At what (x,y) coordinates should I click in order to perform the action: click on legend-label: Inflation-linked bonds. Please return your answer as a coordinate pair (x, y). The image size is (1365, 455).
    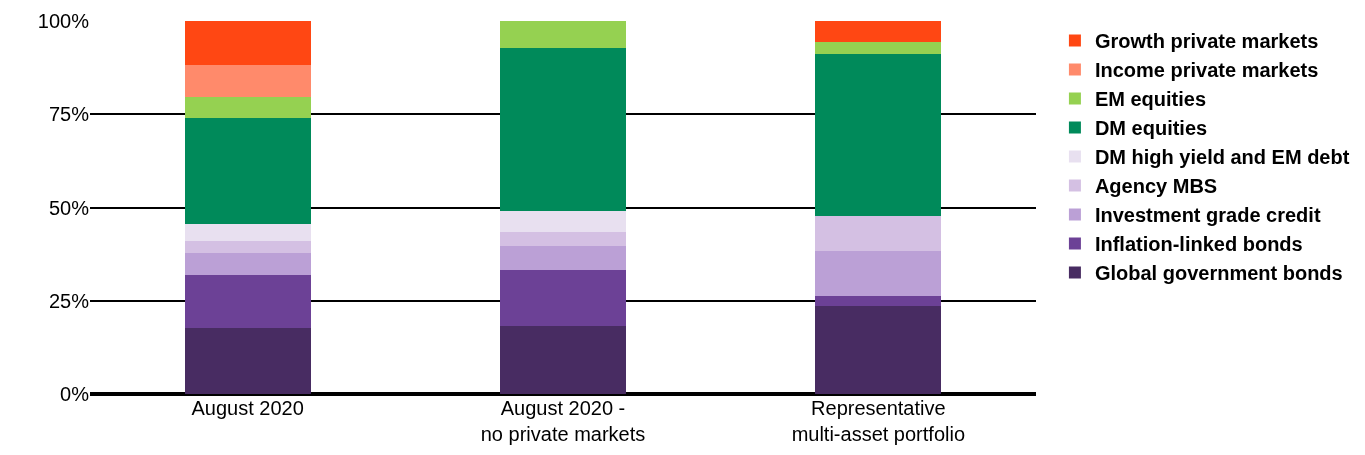
    Looking at the image, I should click on (1198, 244).